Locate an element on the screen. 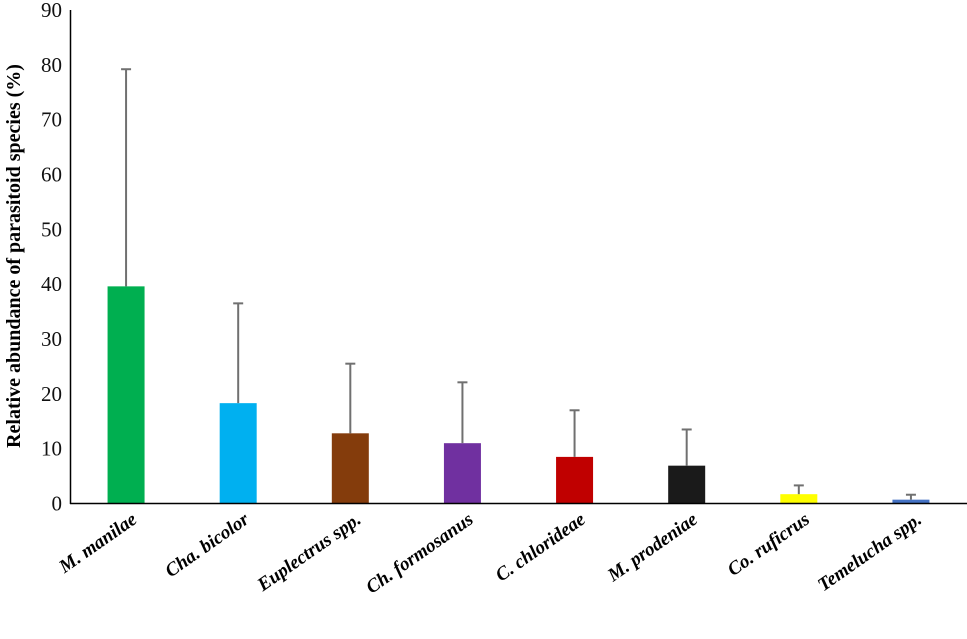 The width and height of the screenshot is (967, 639). y-tick-label: 10 is located at coordinates (51, 449).